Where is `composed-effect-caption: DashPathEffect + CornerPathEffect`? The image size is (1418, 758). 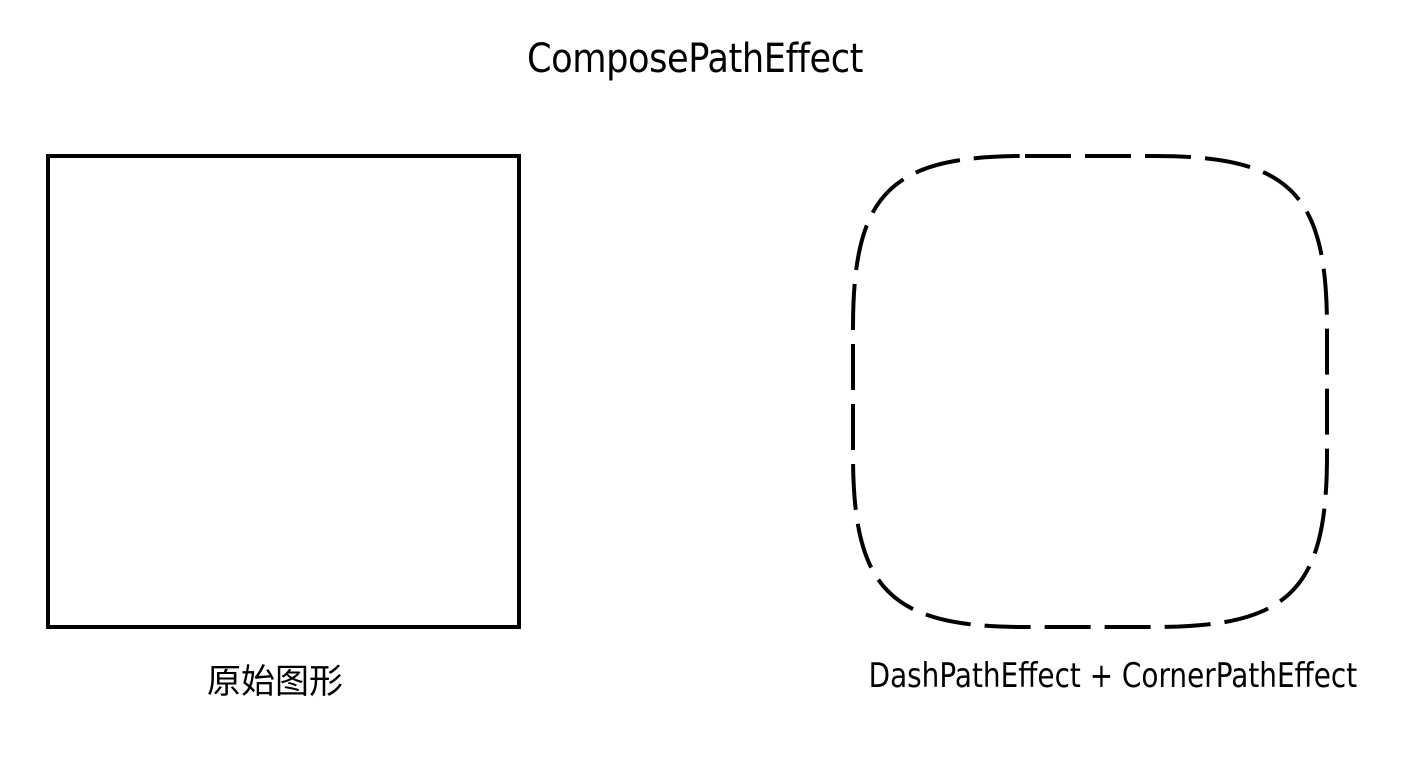 composed-effect-caption: DashPathEffect + CornerPathEffect is located at coordinates (1113, 676).